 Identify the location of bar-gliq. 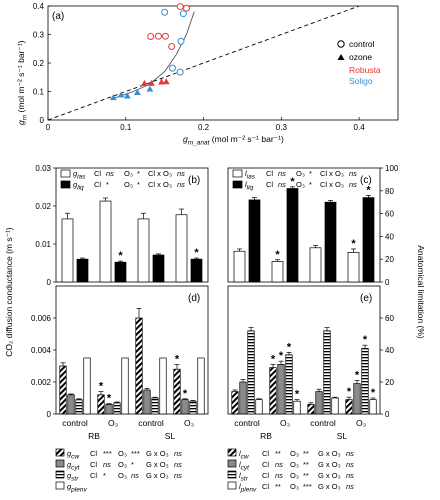
(82, 270).